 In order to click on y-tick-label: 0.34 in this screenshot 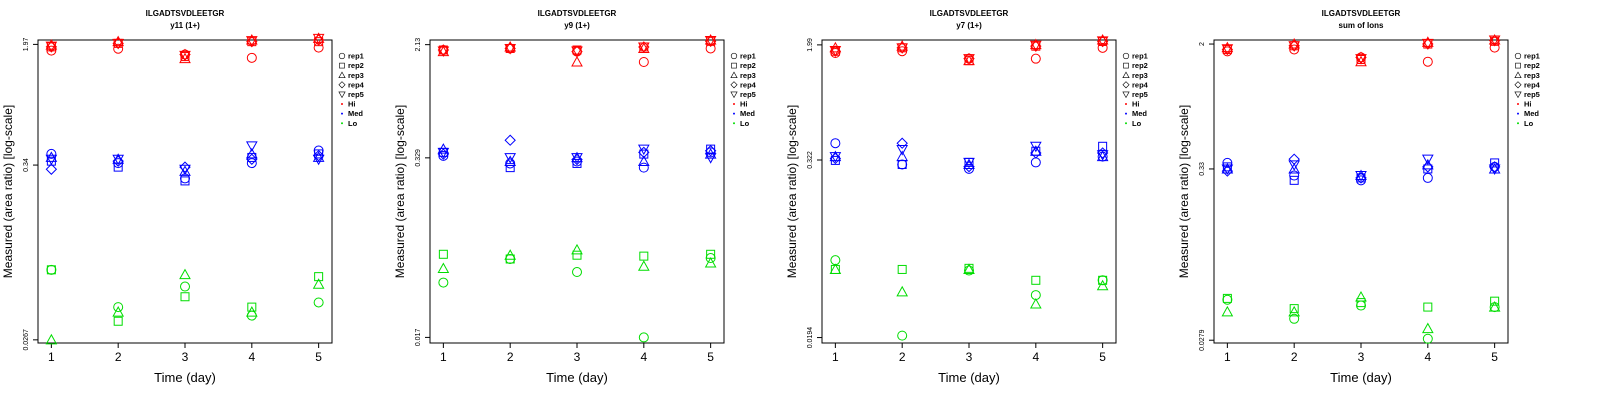, I will do `click(26, 165)`.